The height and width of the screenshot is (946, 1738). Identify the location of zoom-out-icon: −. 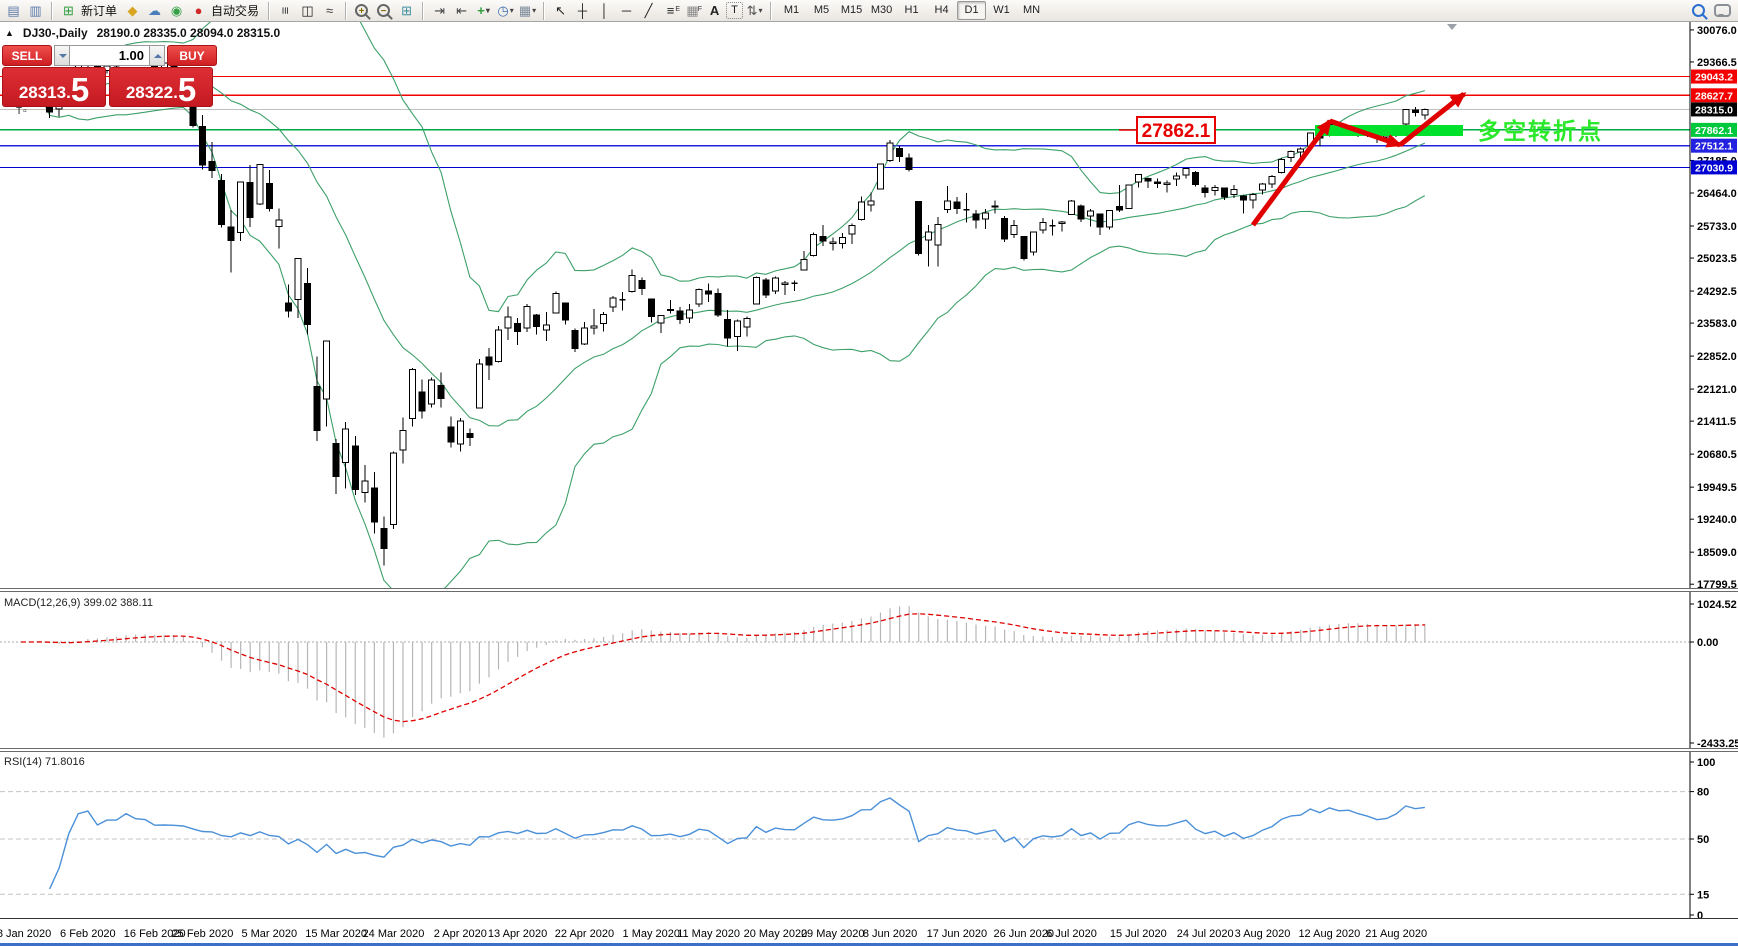
(384, 10).